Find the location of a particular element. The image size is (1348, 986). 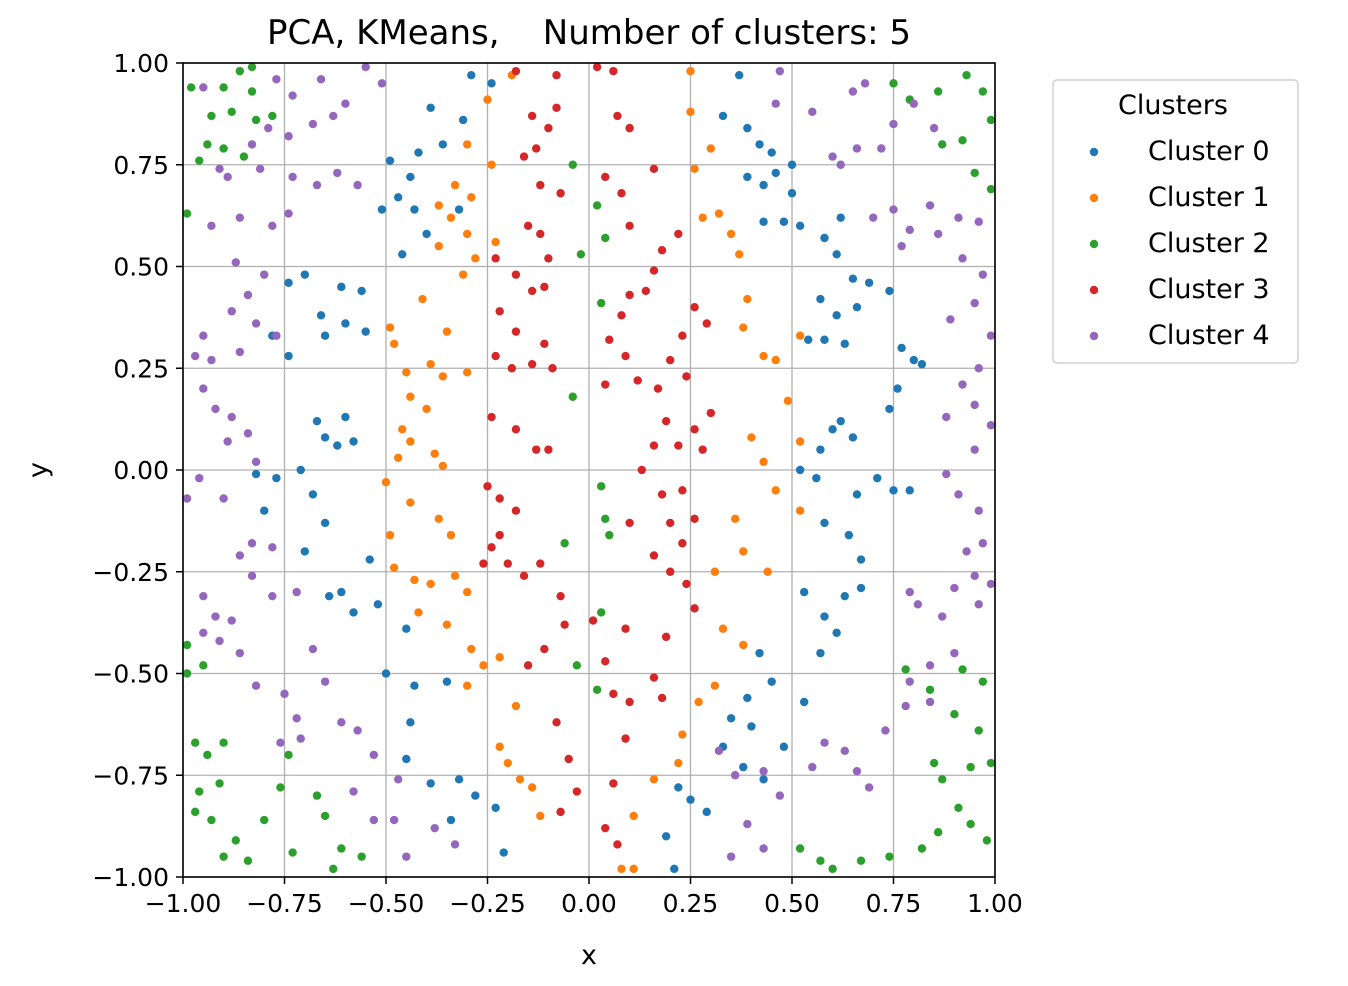

x-tick-label: 0.00 is located at coordinates (589, 903).